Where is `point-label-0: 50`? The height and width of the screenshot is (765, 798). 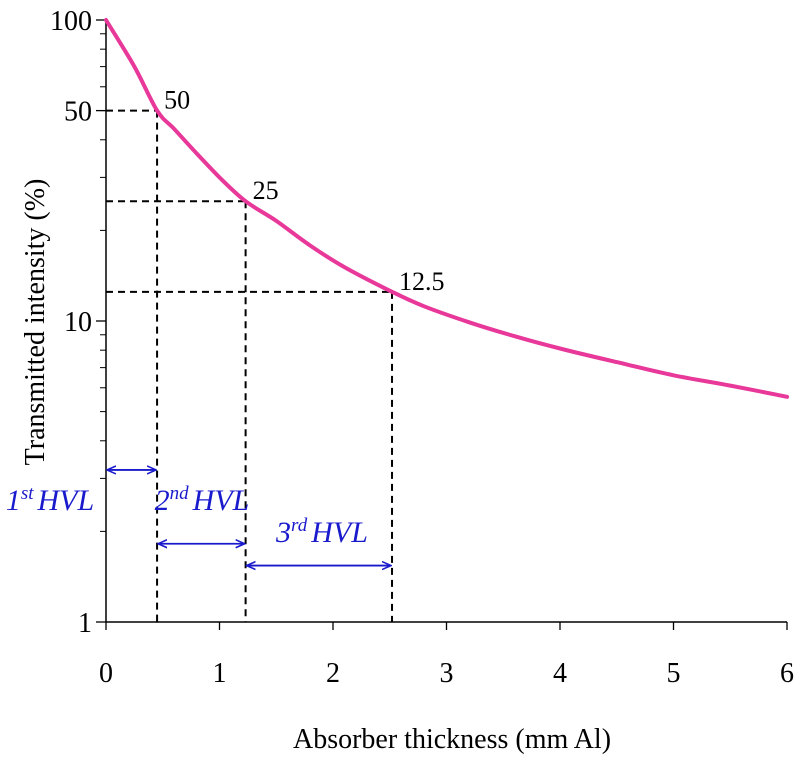
point-label-0: 50 is located at coordinates (177, 100).